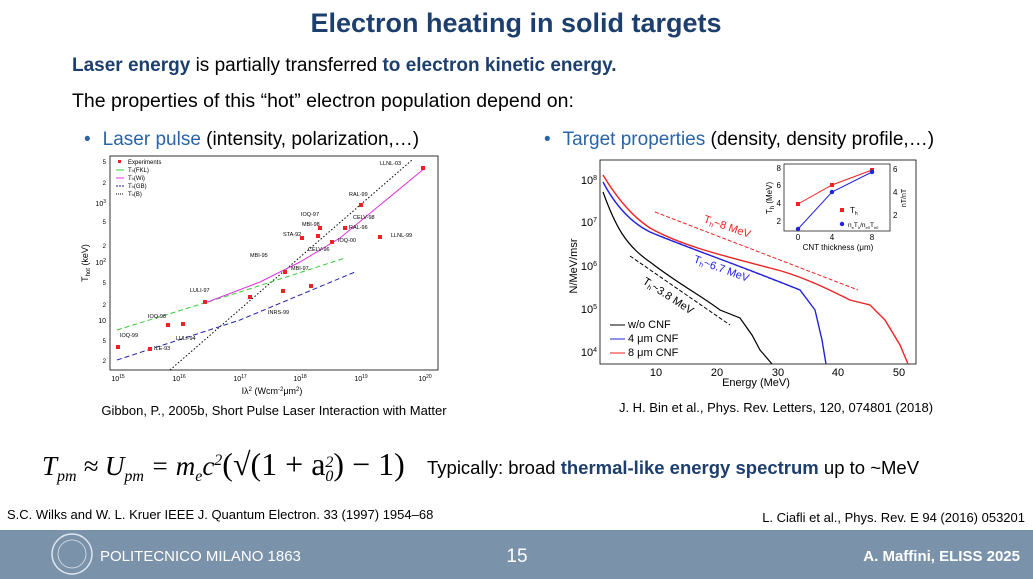 The height and width of the screenshot is (579, 1033). I want to click on text: μm, so click(289, 391).